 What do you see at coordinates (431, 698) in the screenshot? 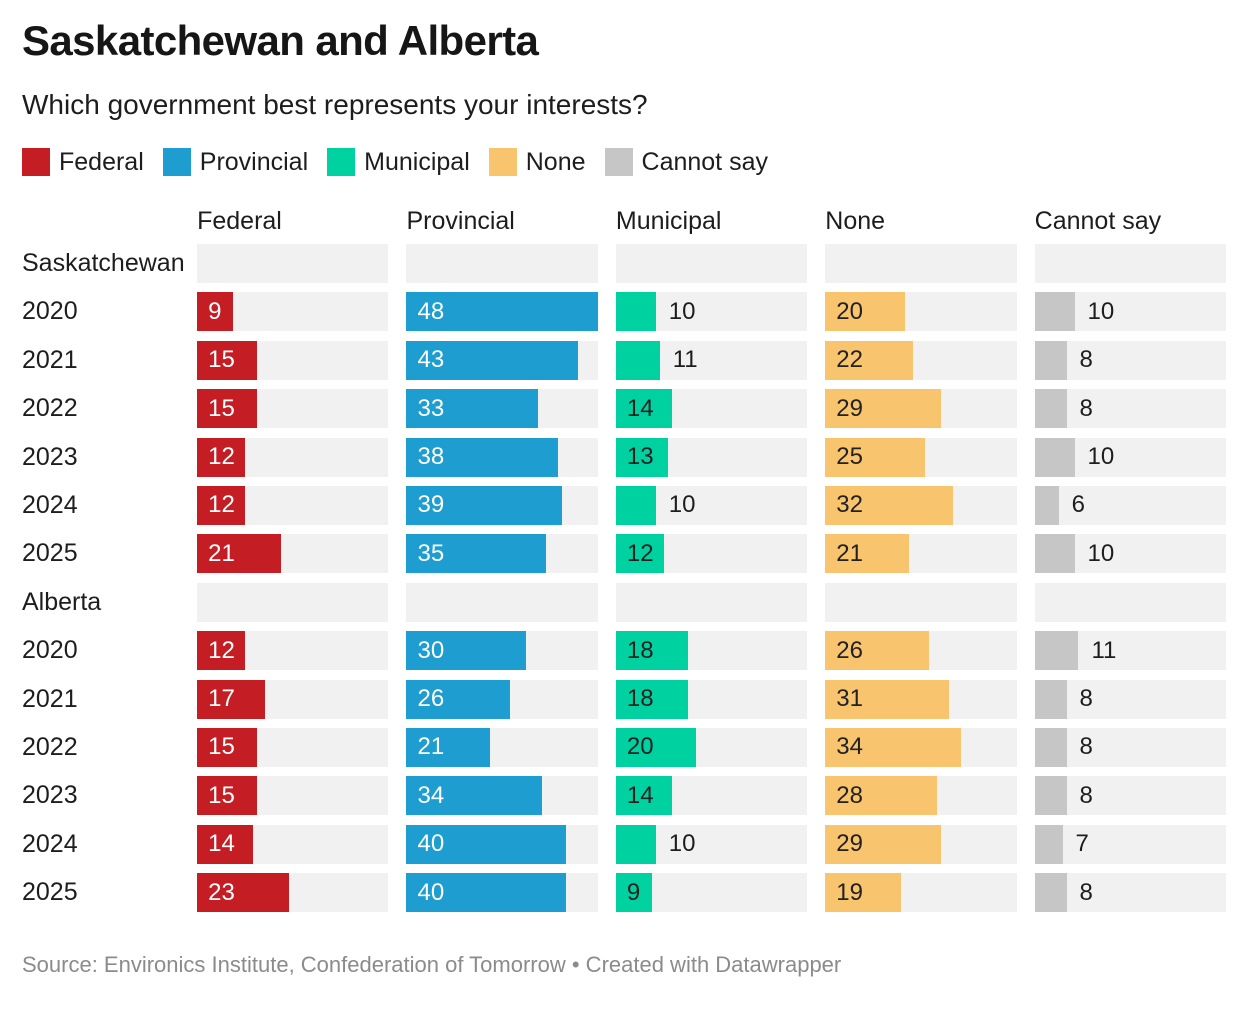
I see `bar-value: 26` at bounding box center [431, 698].